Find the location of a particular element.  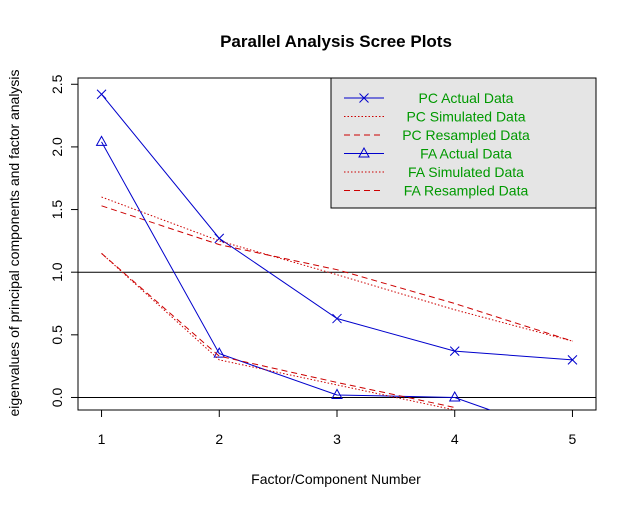

y-tick-label: 2.0 is located at coordinates (57, 147).